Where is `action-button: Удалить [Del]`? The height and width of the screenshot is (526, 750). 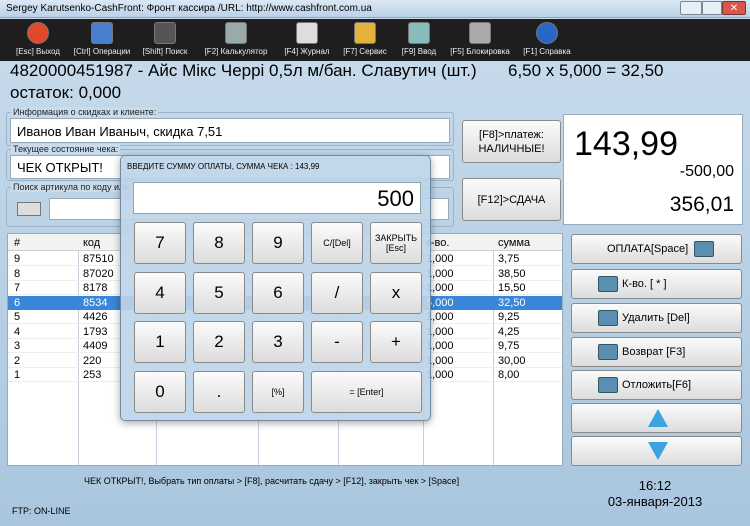 action-button: Удалить [Del] is located at coordinates (656, 318).